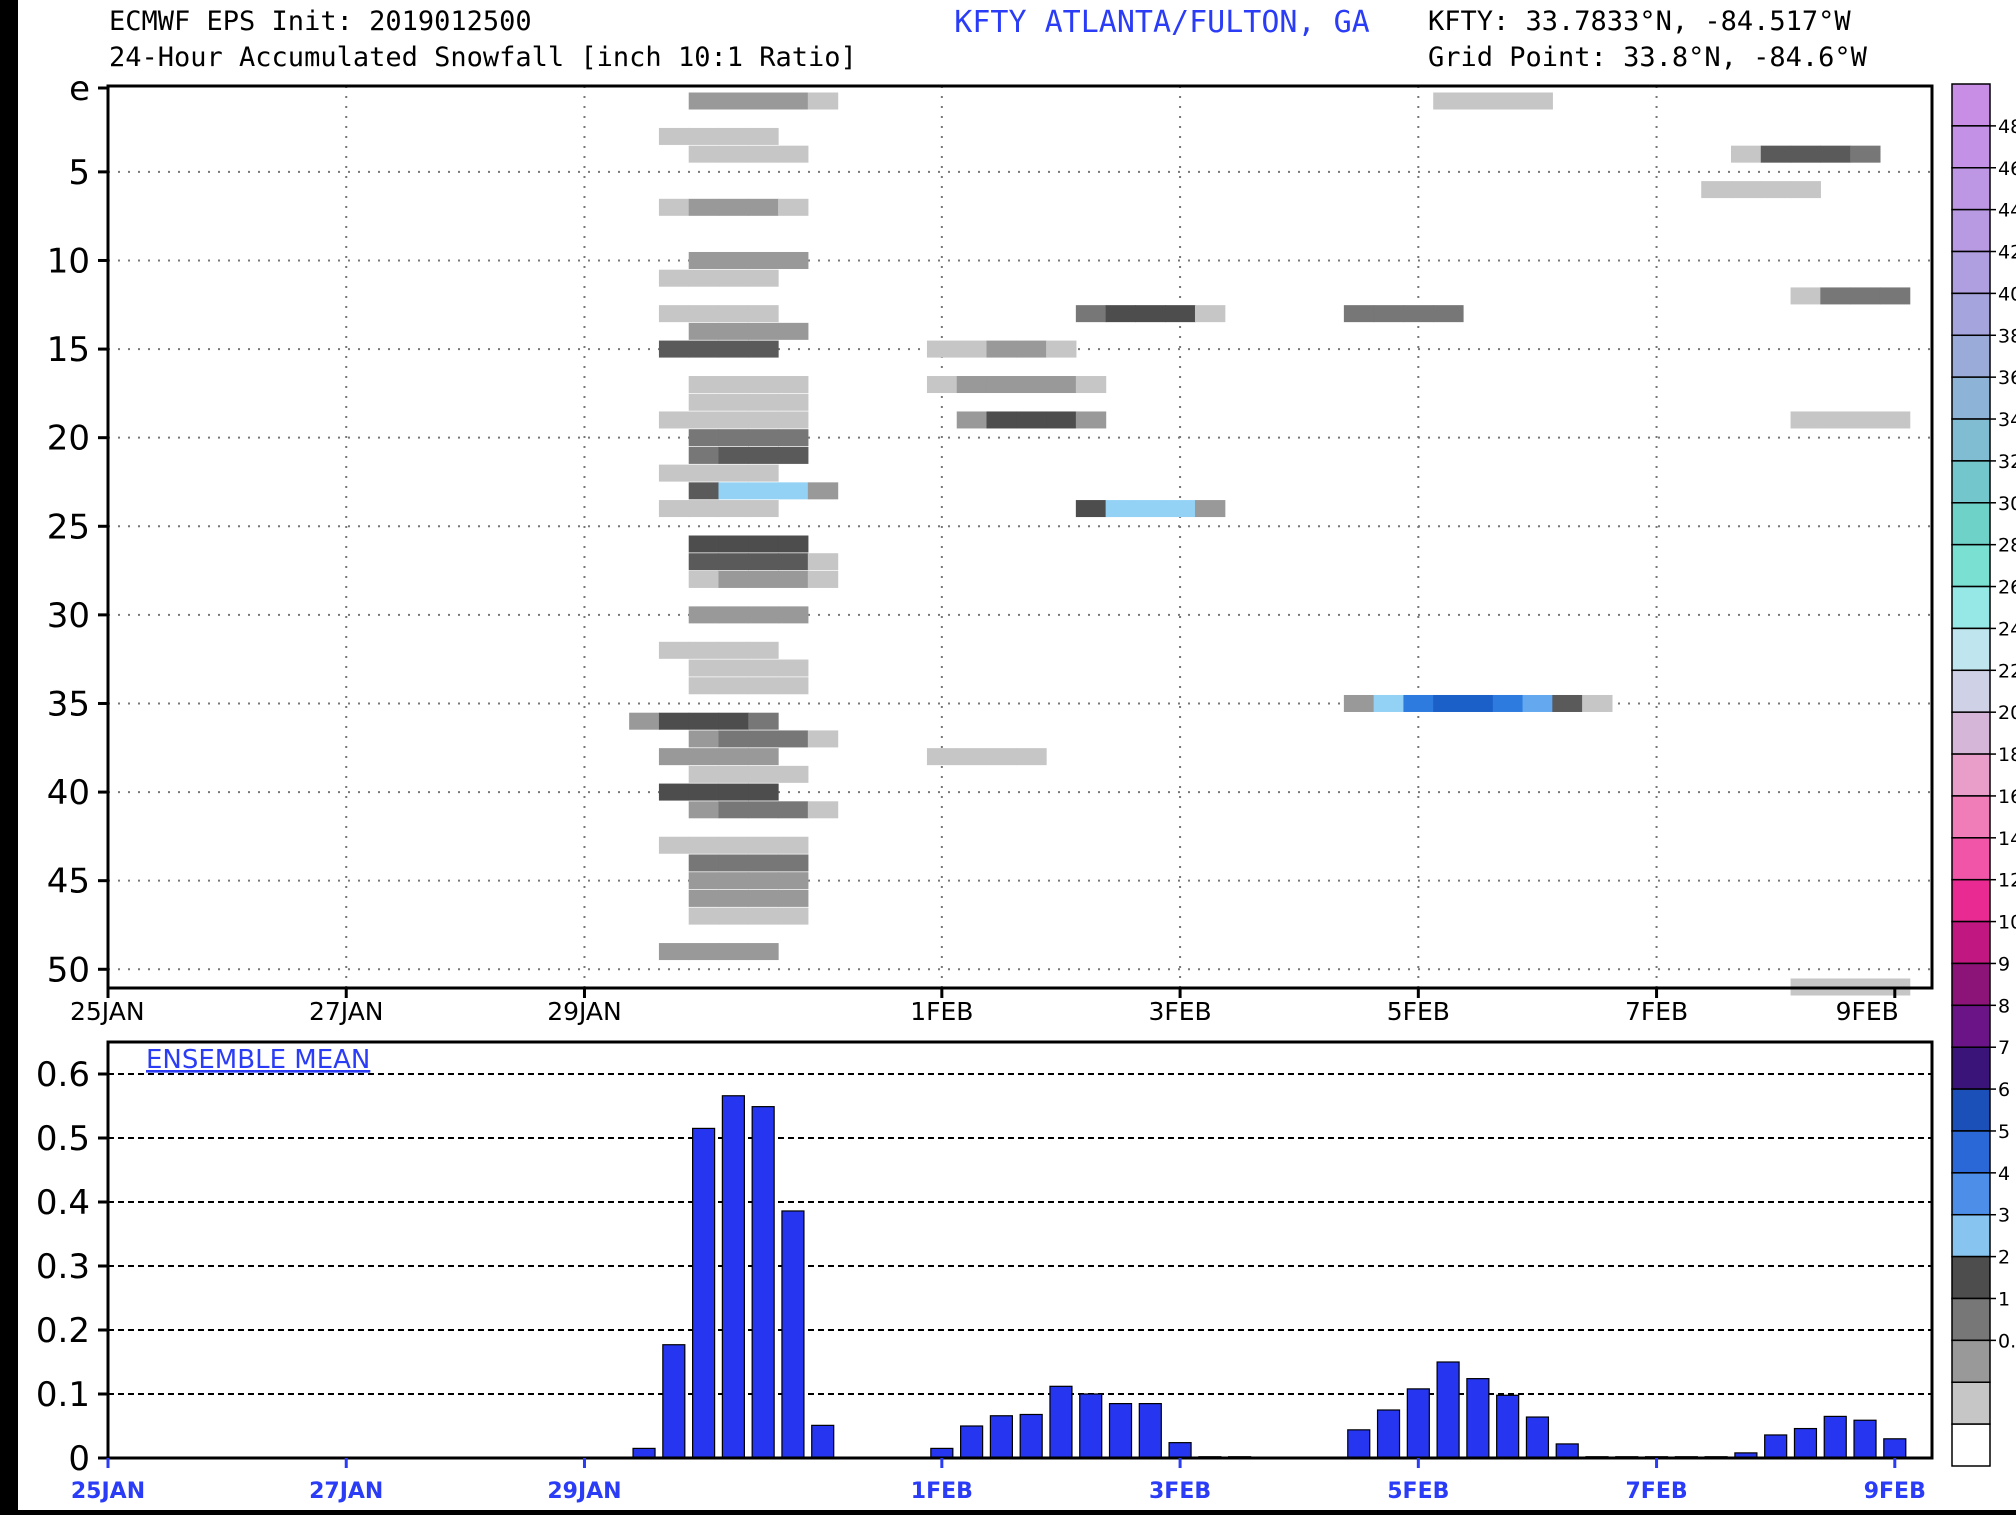 This screenshot has width=2016, height=1515. Describe the element at coordinates (79, 173) in the screenshot. I see `heatmap-y-tick-label: 5` at that location.